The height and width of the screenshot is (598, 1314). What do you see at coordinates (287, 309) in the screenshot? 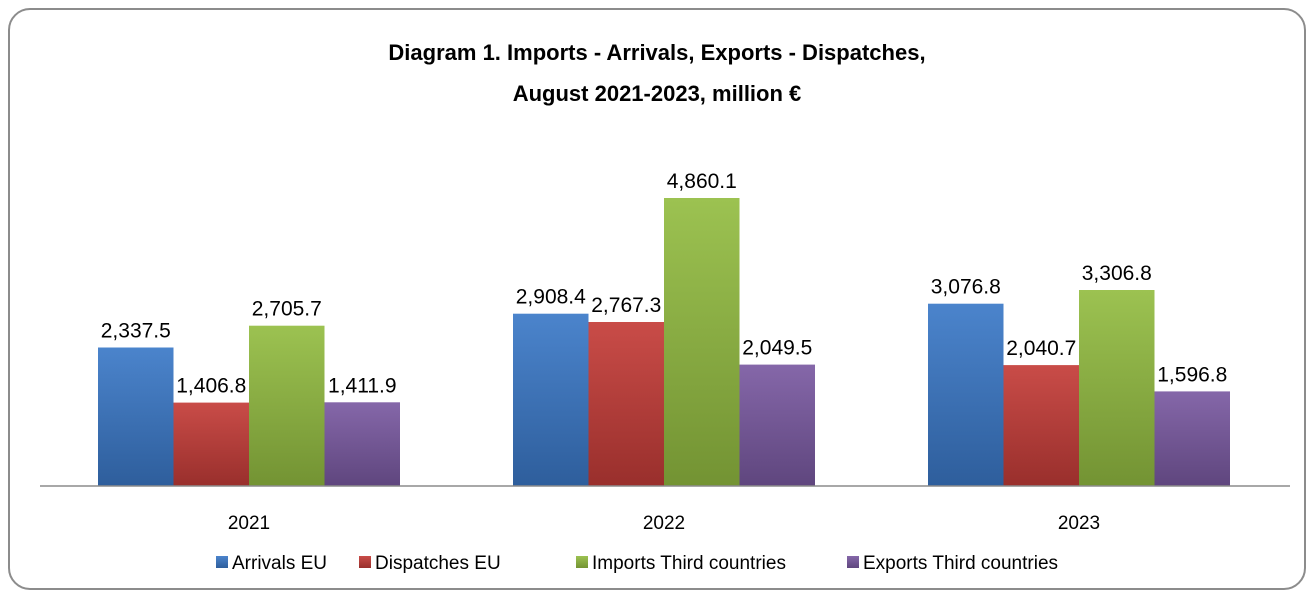
I see `data-label-imports-third-countries-2021: 2,705.7` at bounding box center [287, 309].